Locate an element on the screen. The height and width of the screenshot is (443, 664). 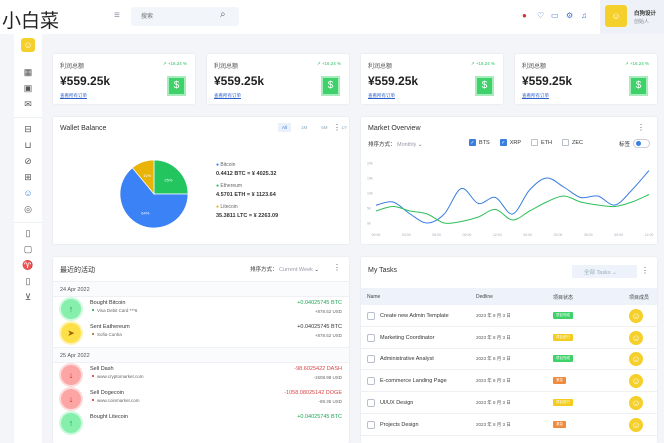
task-name: Administrative Analyst is located at coordinates (407, 359).